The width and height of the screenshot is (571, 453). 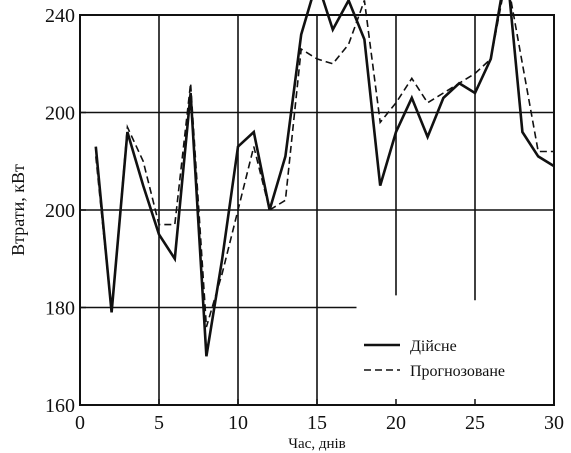 What do you see at coordinates (475, 423) in the screenshot?
I see `x-tick-label: 25` at bounding box center [475, 423].